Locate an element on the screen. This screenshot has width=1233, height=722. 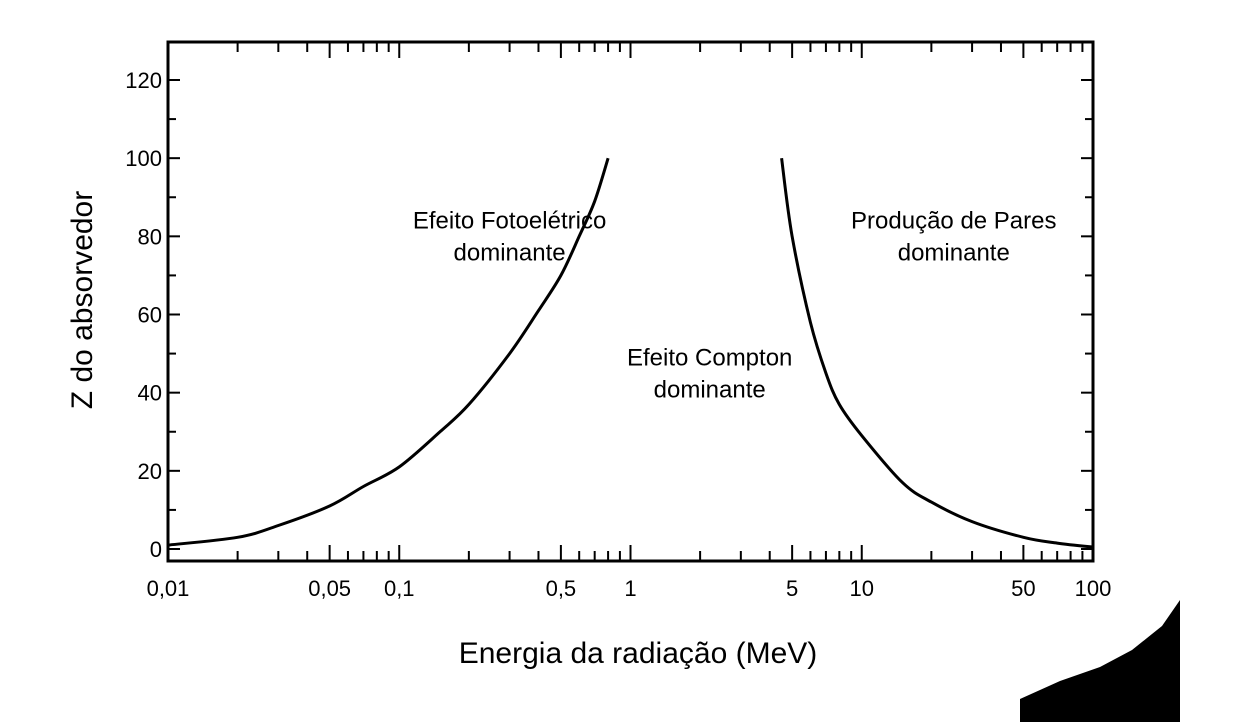
y-tick-label: 40 is located at coordinates (150, 393).